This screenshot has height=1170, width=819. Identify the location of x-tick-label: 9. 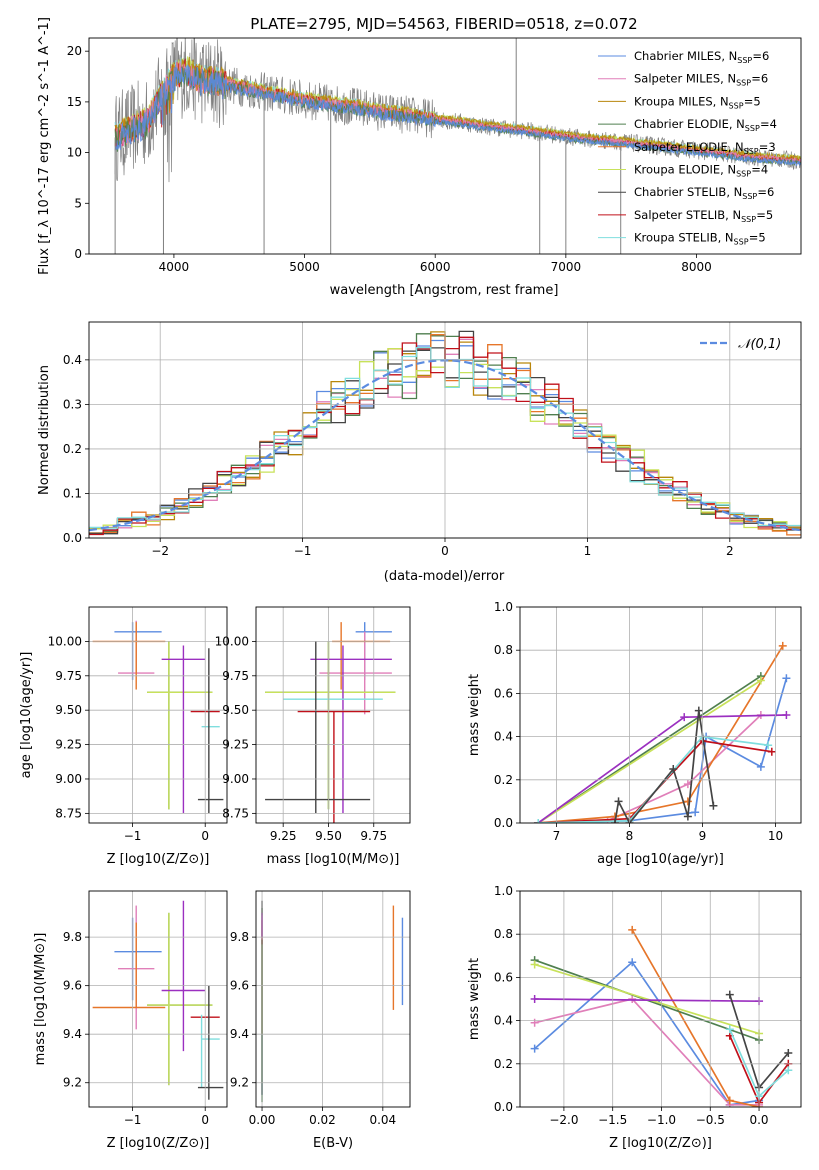
(703, 836).